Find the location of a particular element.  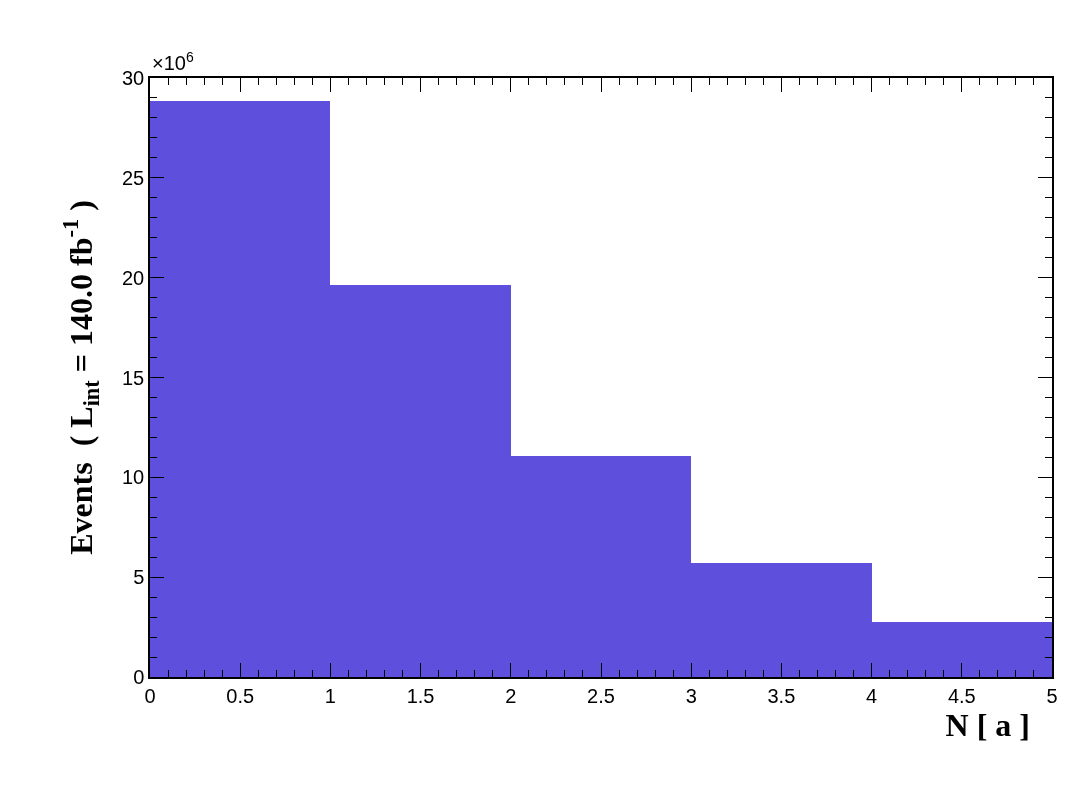

text: ×10$^{6}$ is located at coordinates (173, 62).